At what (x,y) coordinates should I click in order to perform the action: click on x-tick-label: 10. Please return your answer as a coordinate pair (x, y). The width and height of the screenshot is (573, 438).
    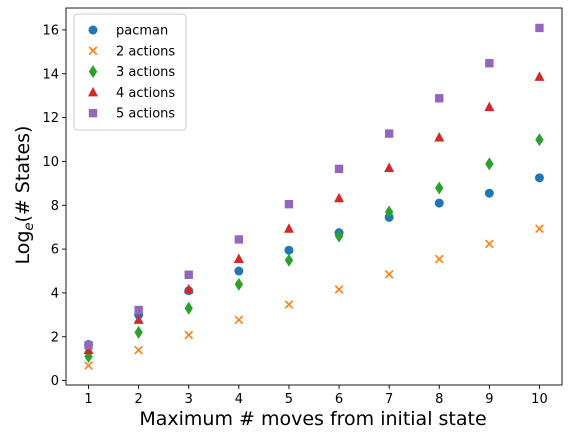
    Looking at the image, I should click on (539, 399).